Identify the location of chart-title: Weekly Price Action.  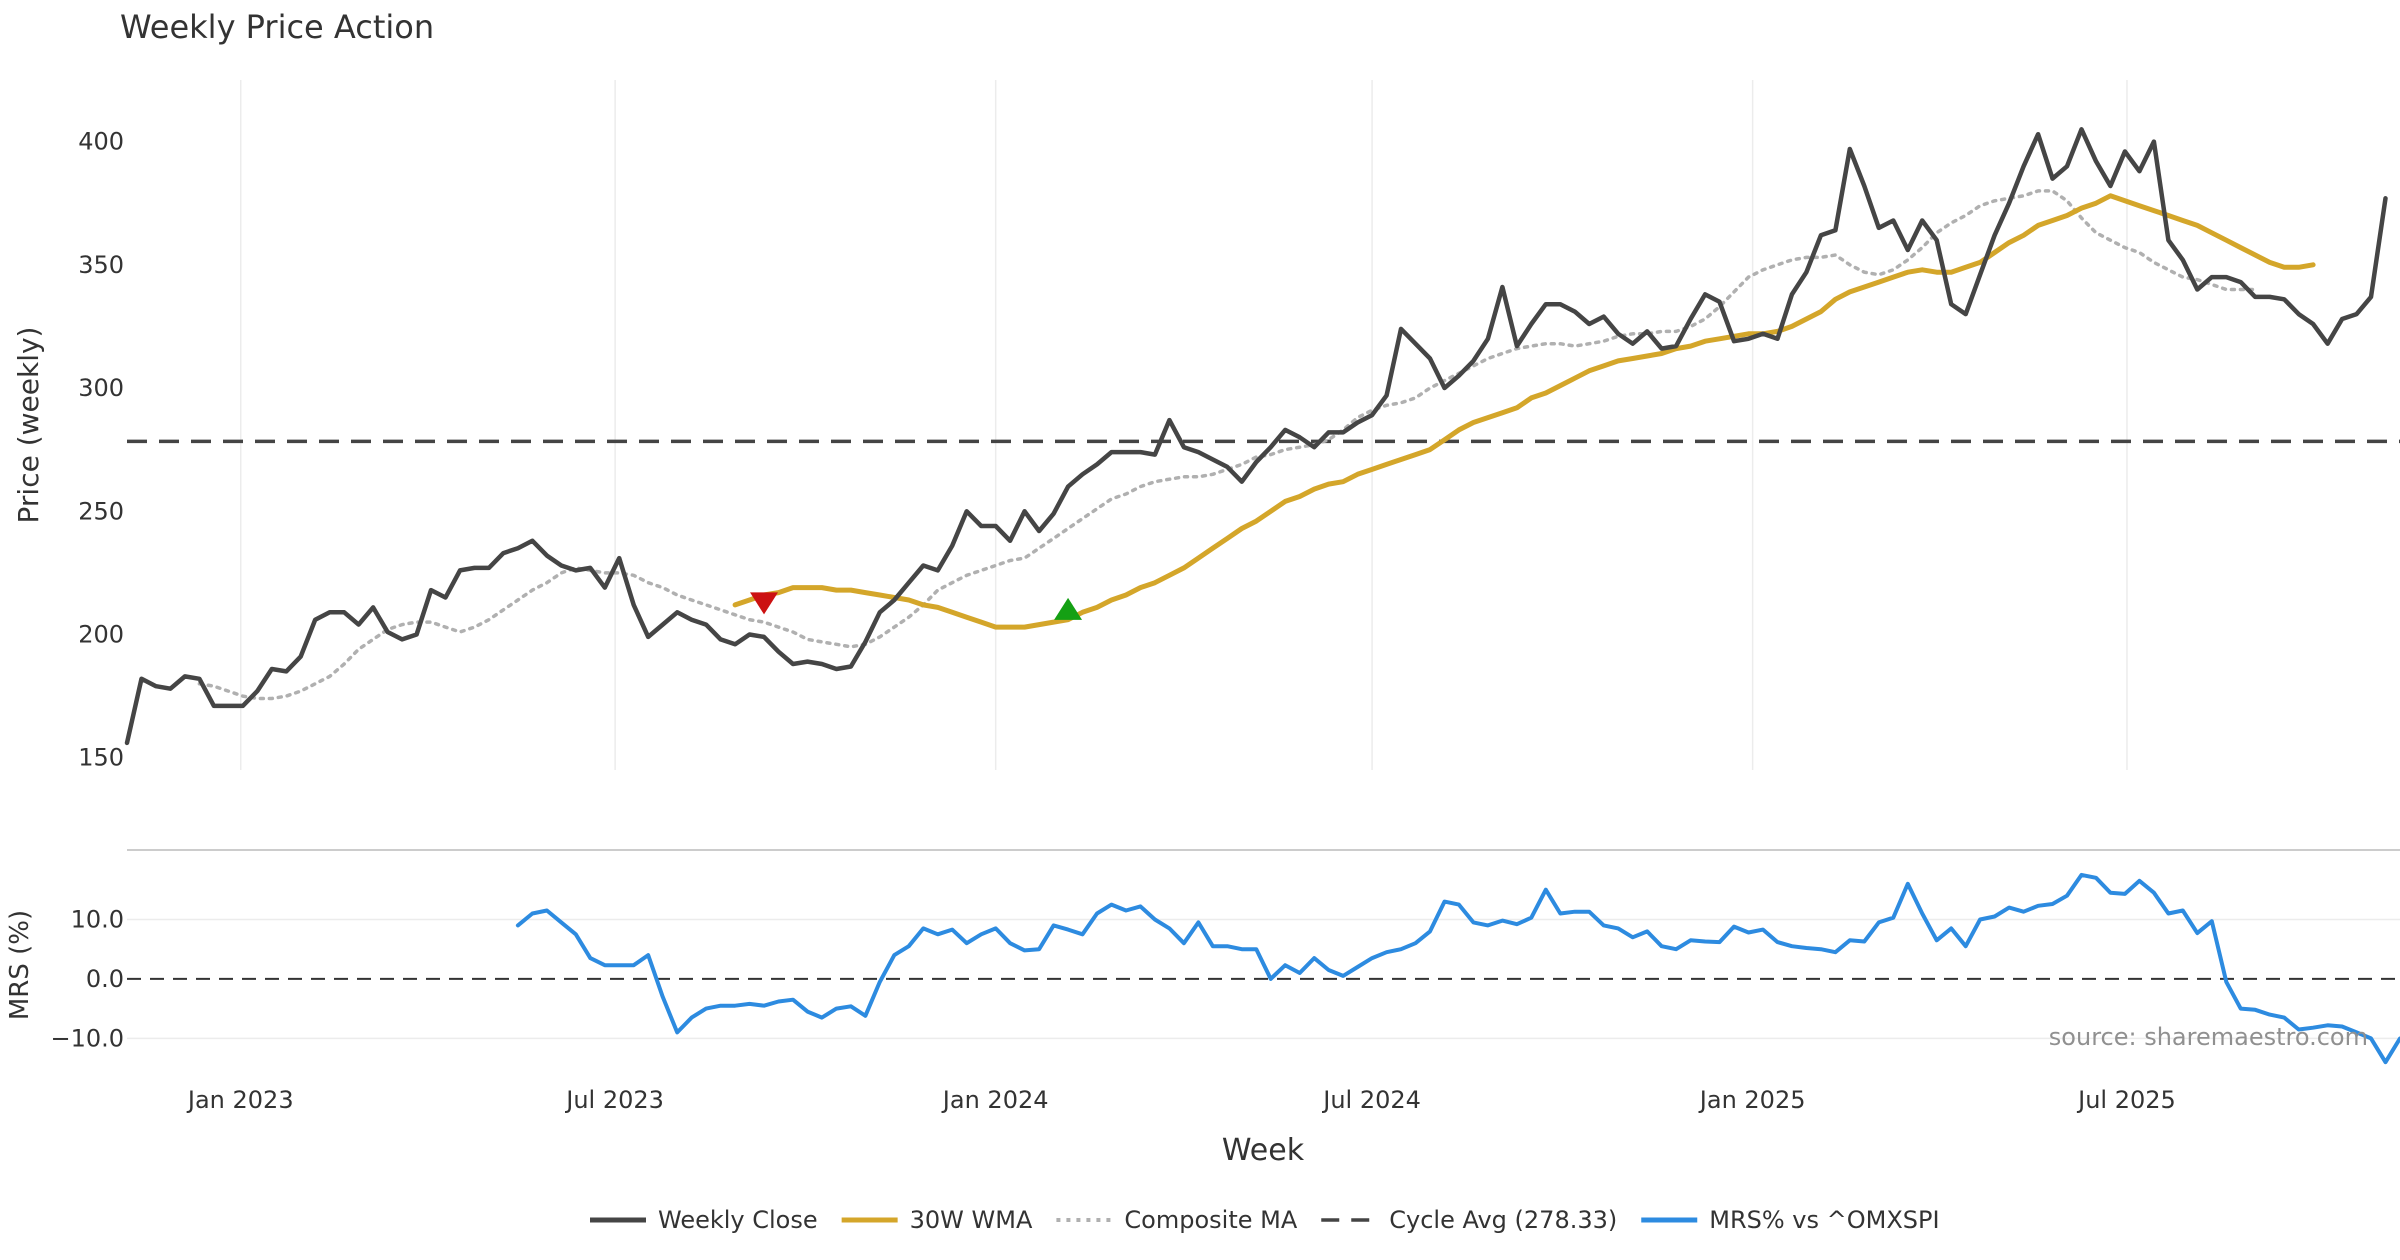
(277, 27).